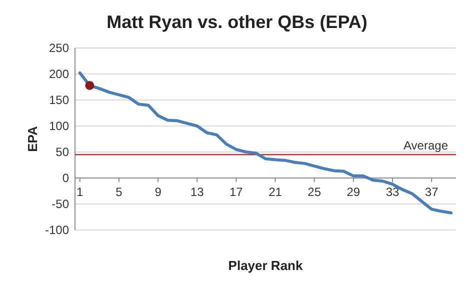  I want to click on x-tick-label: 33, so click(393, 192).